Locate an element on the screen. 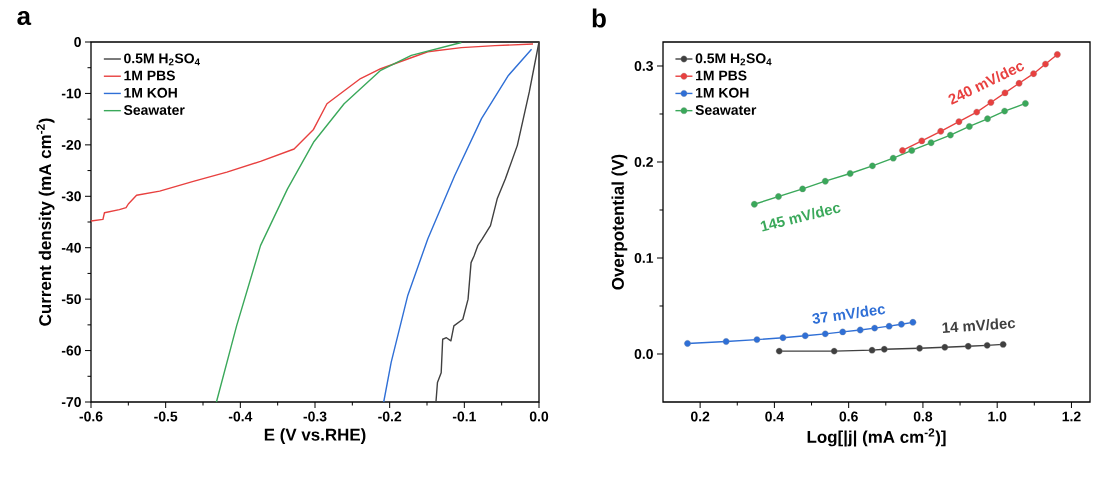 The image size is (1103, 488). y-tick-label: 0.3 is located at coordinates (643, 66).